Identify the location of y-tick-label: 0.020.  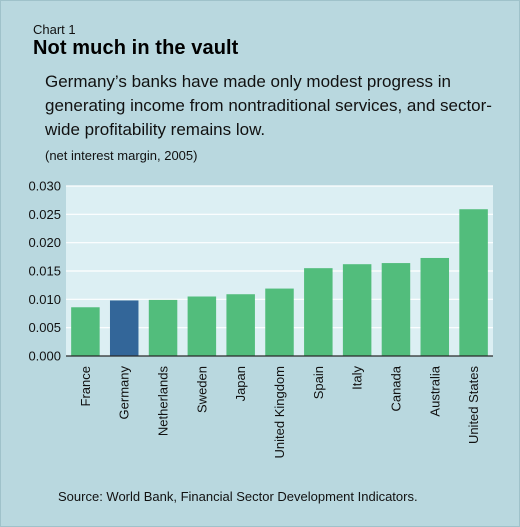
(44, 242).